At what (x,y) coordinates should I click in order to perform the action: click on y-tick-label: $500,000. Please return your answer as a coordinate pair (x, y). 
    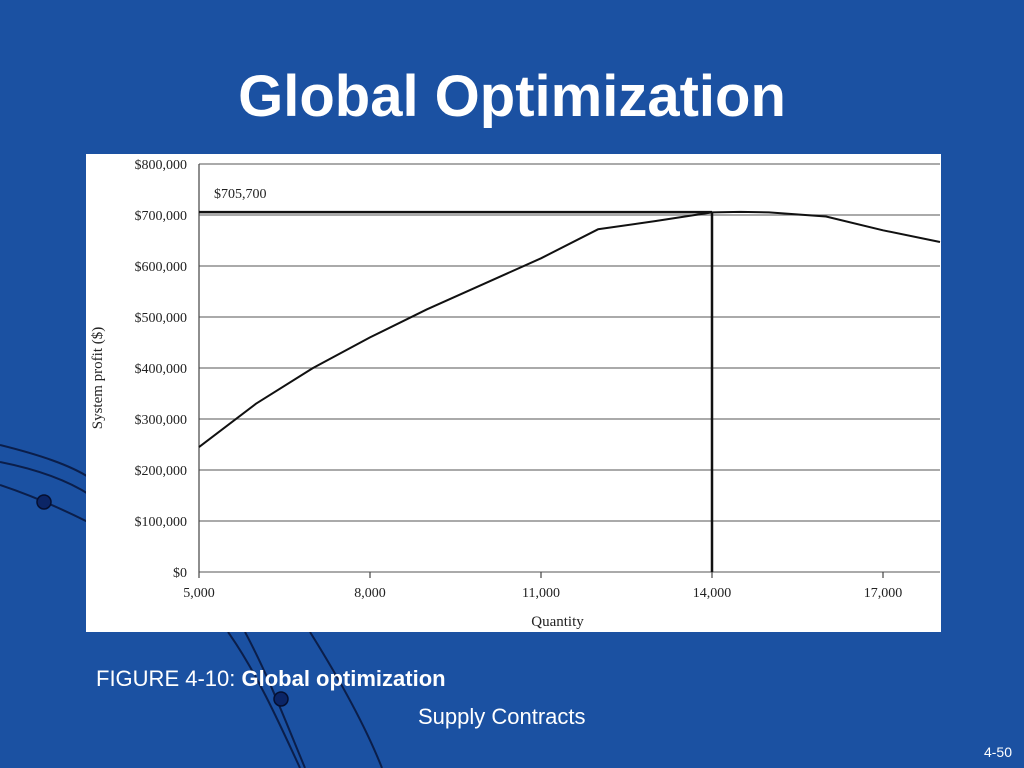
    Looking at the image, I should click on (161, 318).